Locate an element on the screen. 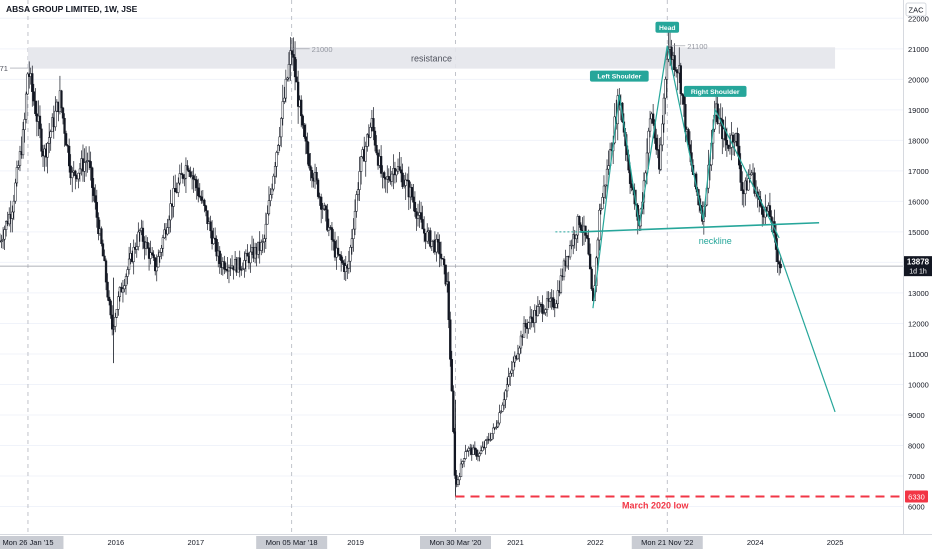 The width and height of the screenshot is (932, 555). currency-badge: ZAC is located at coordinates (916, 9).